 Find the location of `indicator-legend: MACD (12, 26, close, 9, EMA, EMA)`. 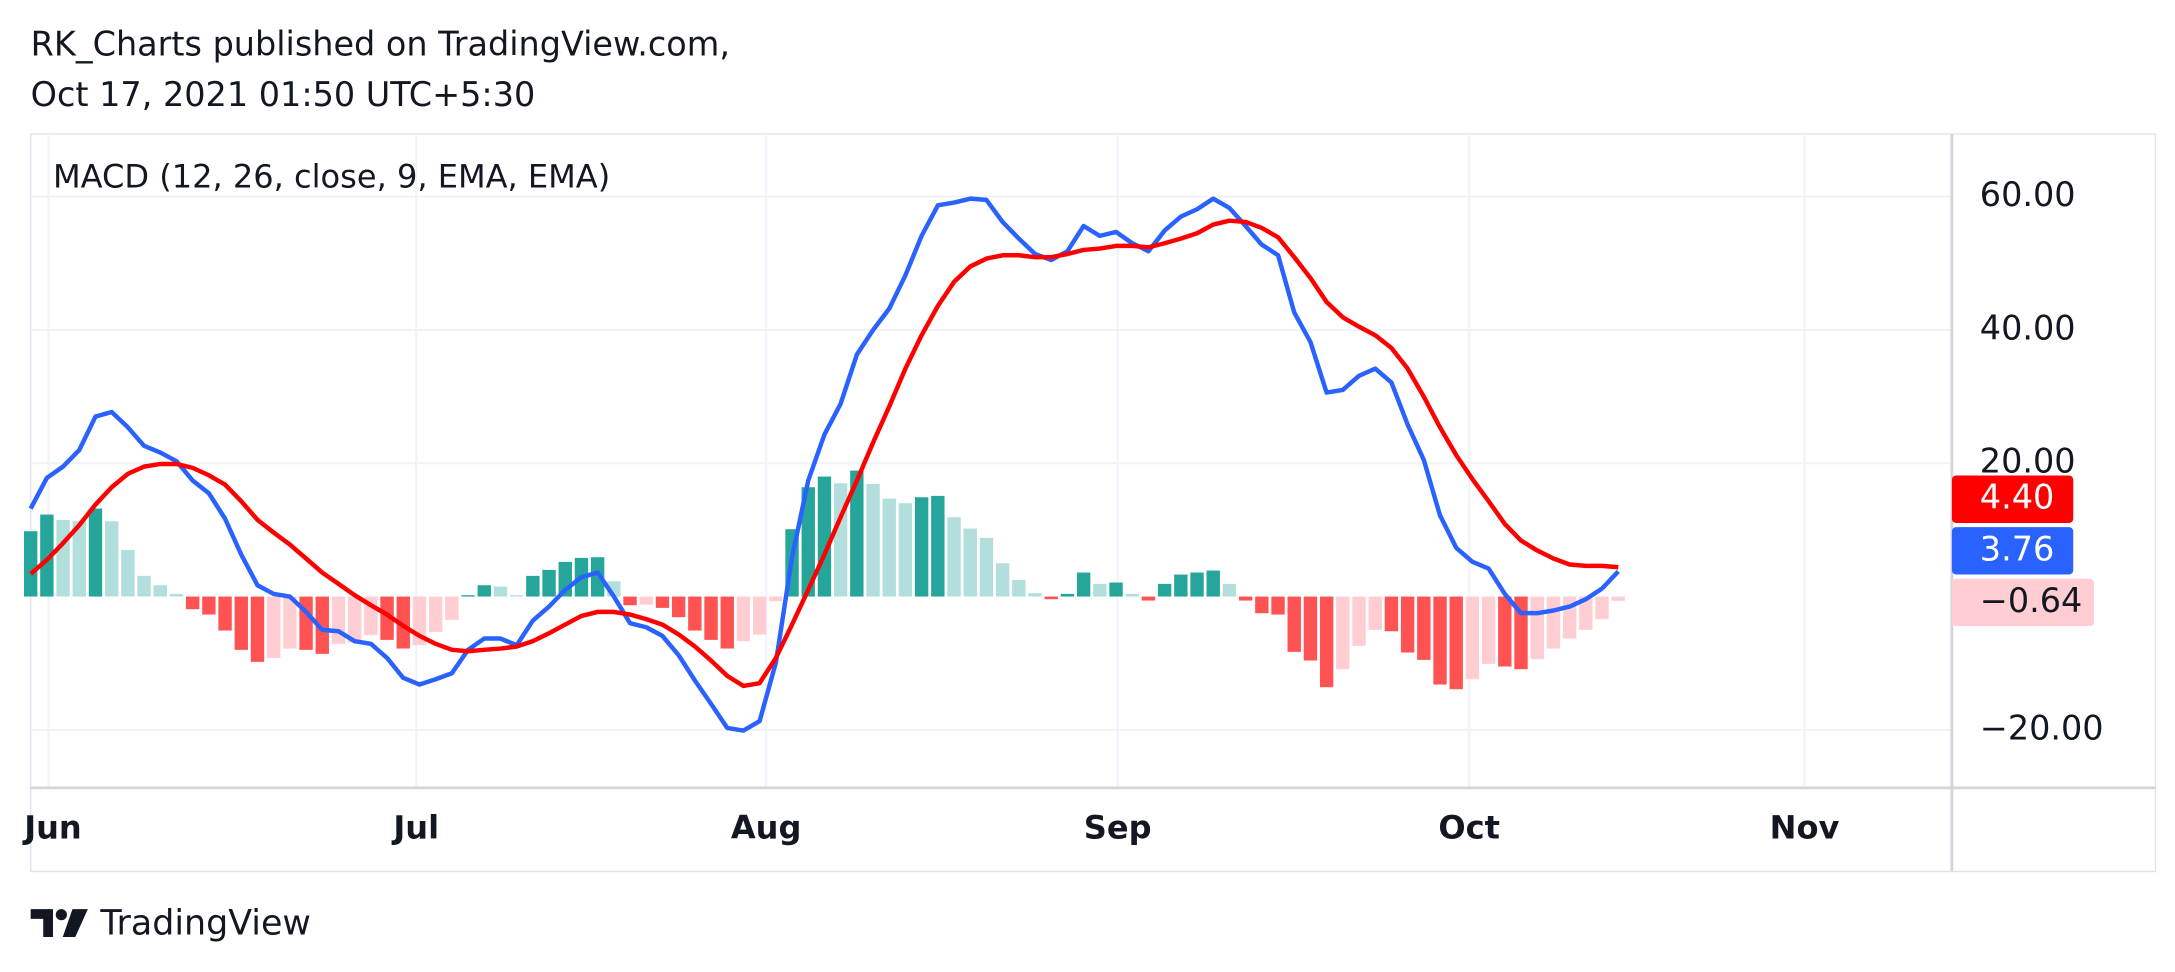

indicator-legend: MACD (12, 26, close, 9, EMA, EMA) is located at coordinates (331, 177).